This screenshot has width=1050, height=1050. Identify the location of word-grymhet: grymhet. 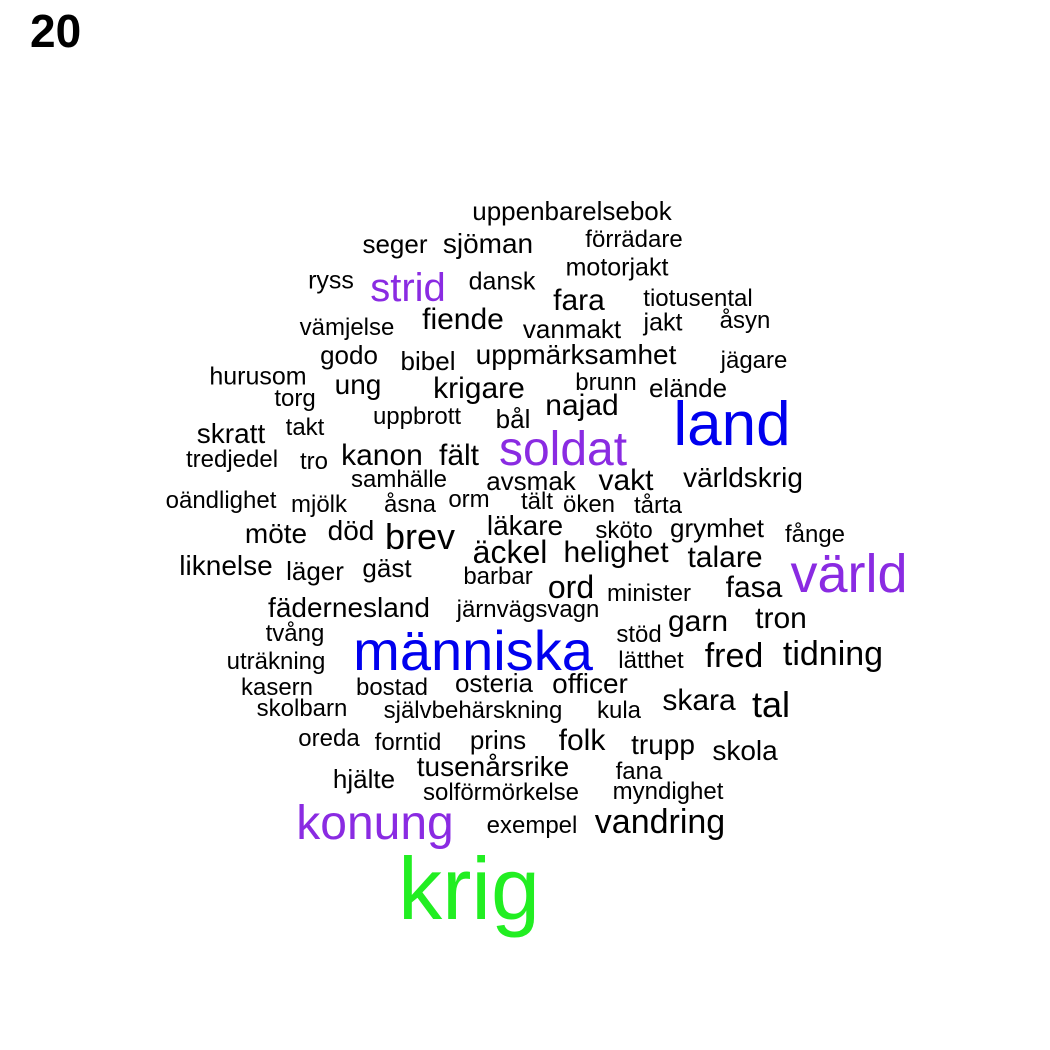
(717, 528).